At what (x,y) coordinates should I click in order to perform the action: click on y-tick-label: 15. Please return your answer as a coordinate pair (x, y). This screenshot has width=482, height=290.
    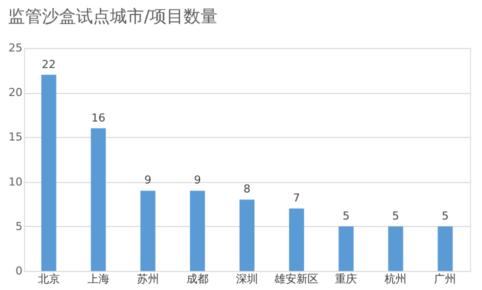
    Looking at the image, I should click on (15, 137).